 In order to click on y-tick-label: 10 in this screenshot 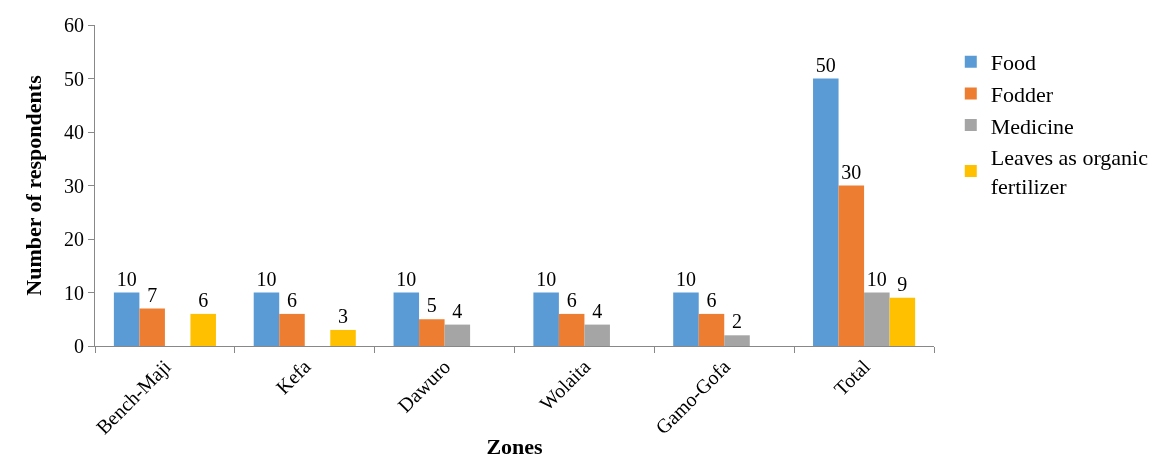, I will do `click(74, 292)`.